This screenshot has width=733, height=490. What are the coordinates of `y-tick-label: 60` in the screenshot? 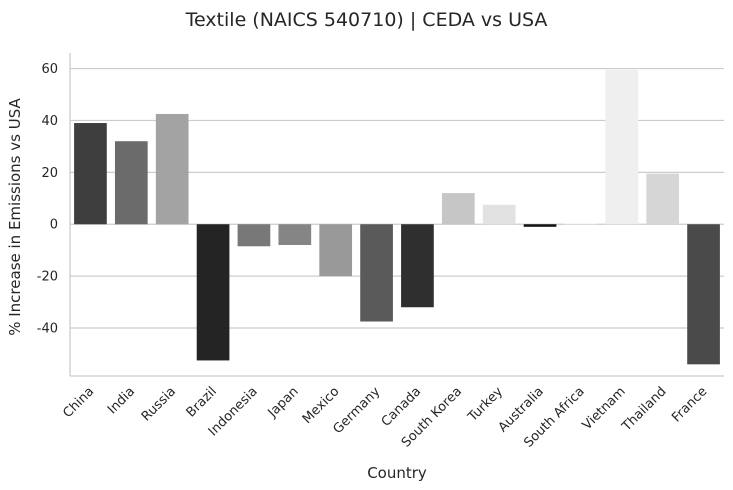 It's located at (49, 69).